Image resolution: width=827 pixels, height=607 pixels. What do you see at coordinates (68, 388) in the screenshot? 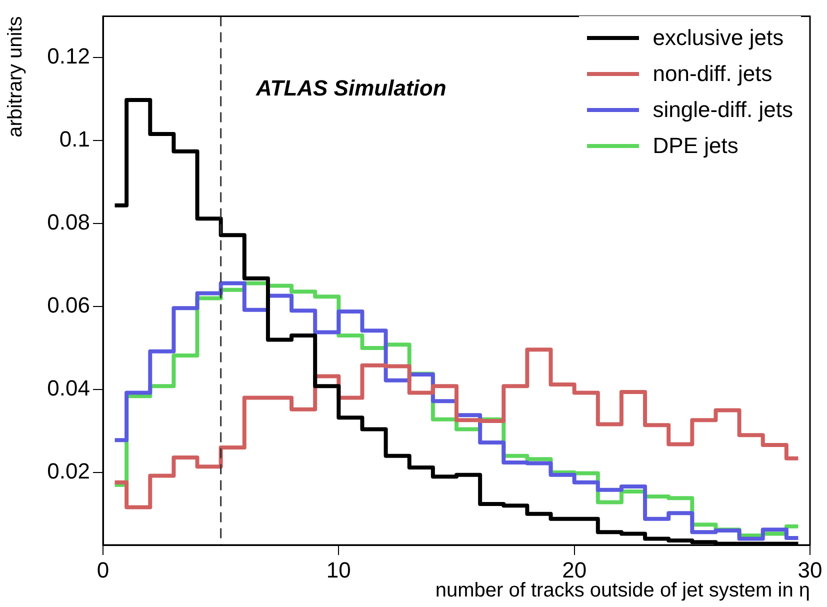
I see `y-tick-label: 0.04` at bounding box center [68, 388].